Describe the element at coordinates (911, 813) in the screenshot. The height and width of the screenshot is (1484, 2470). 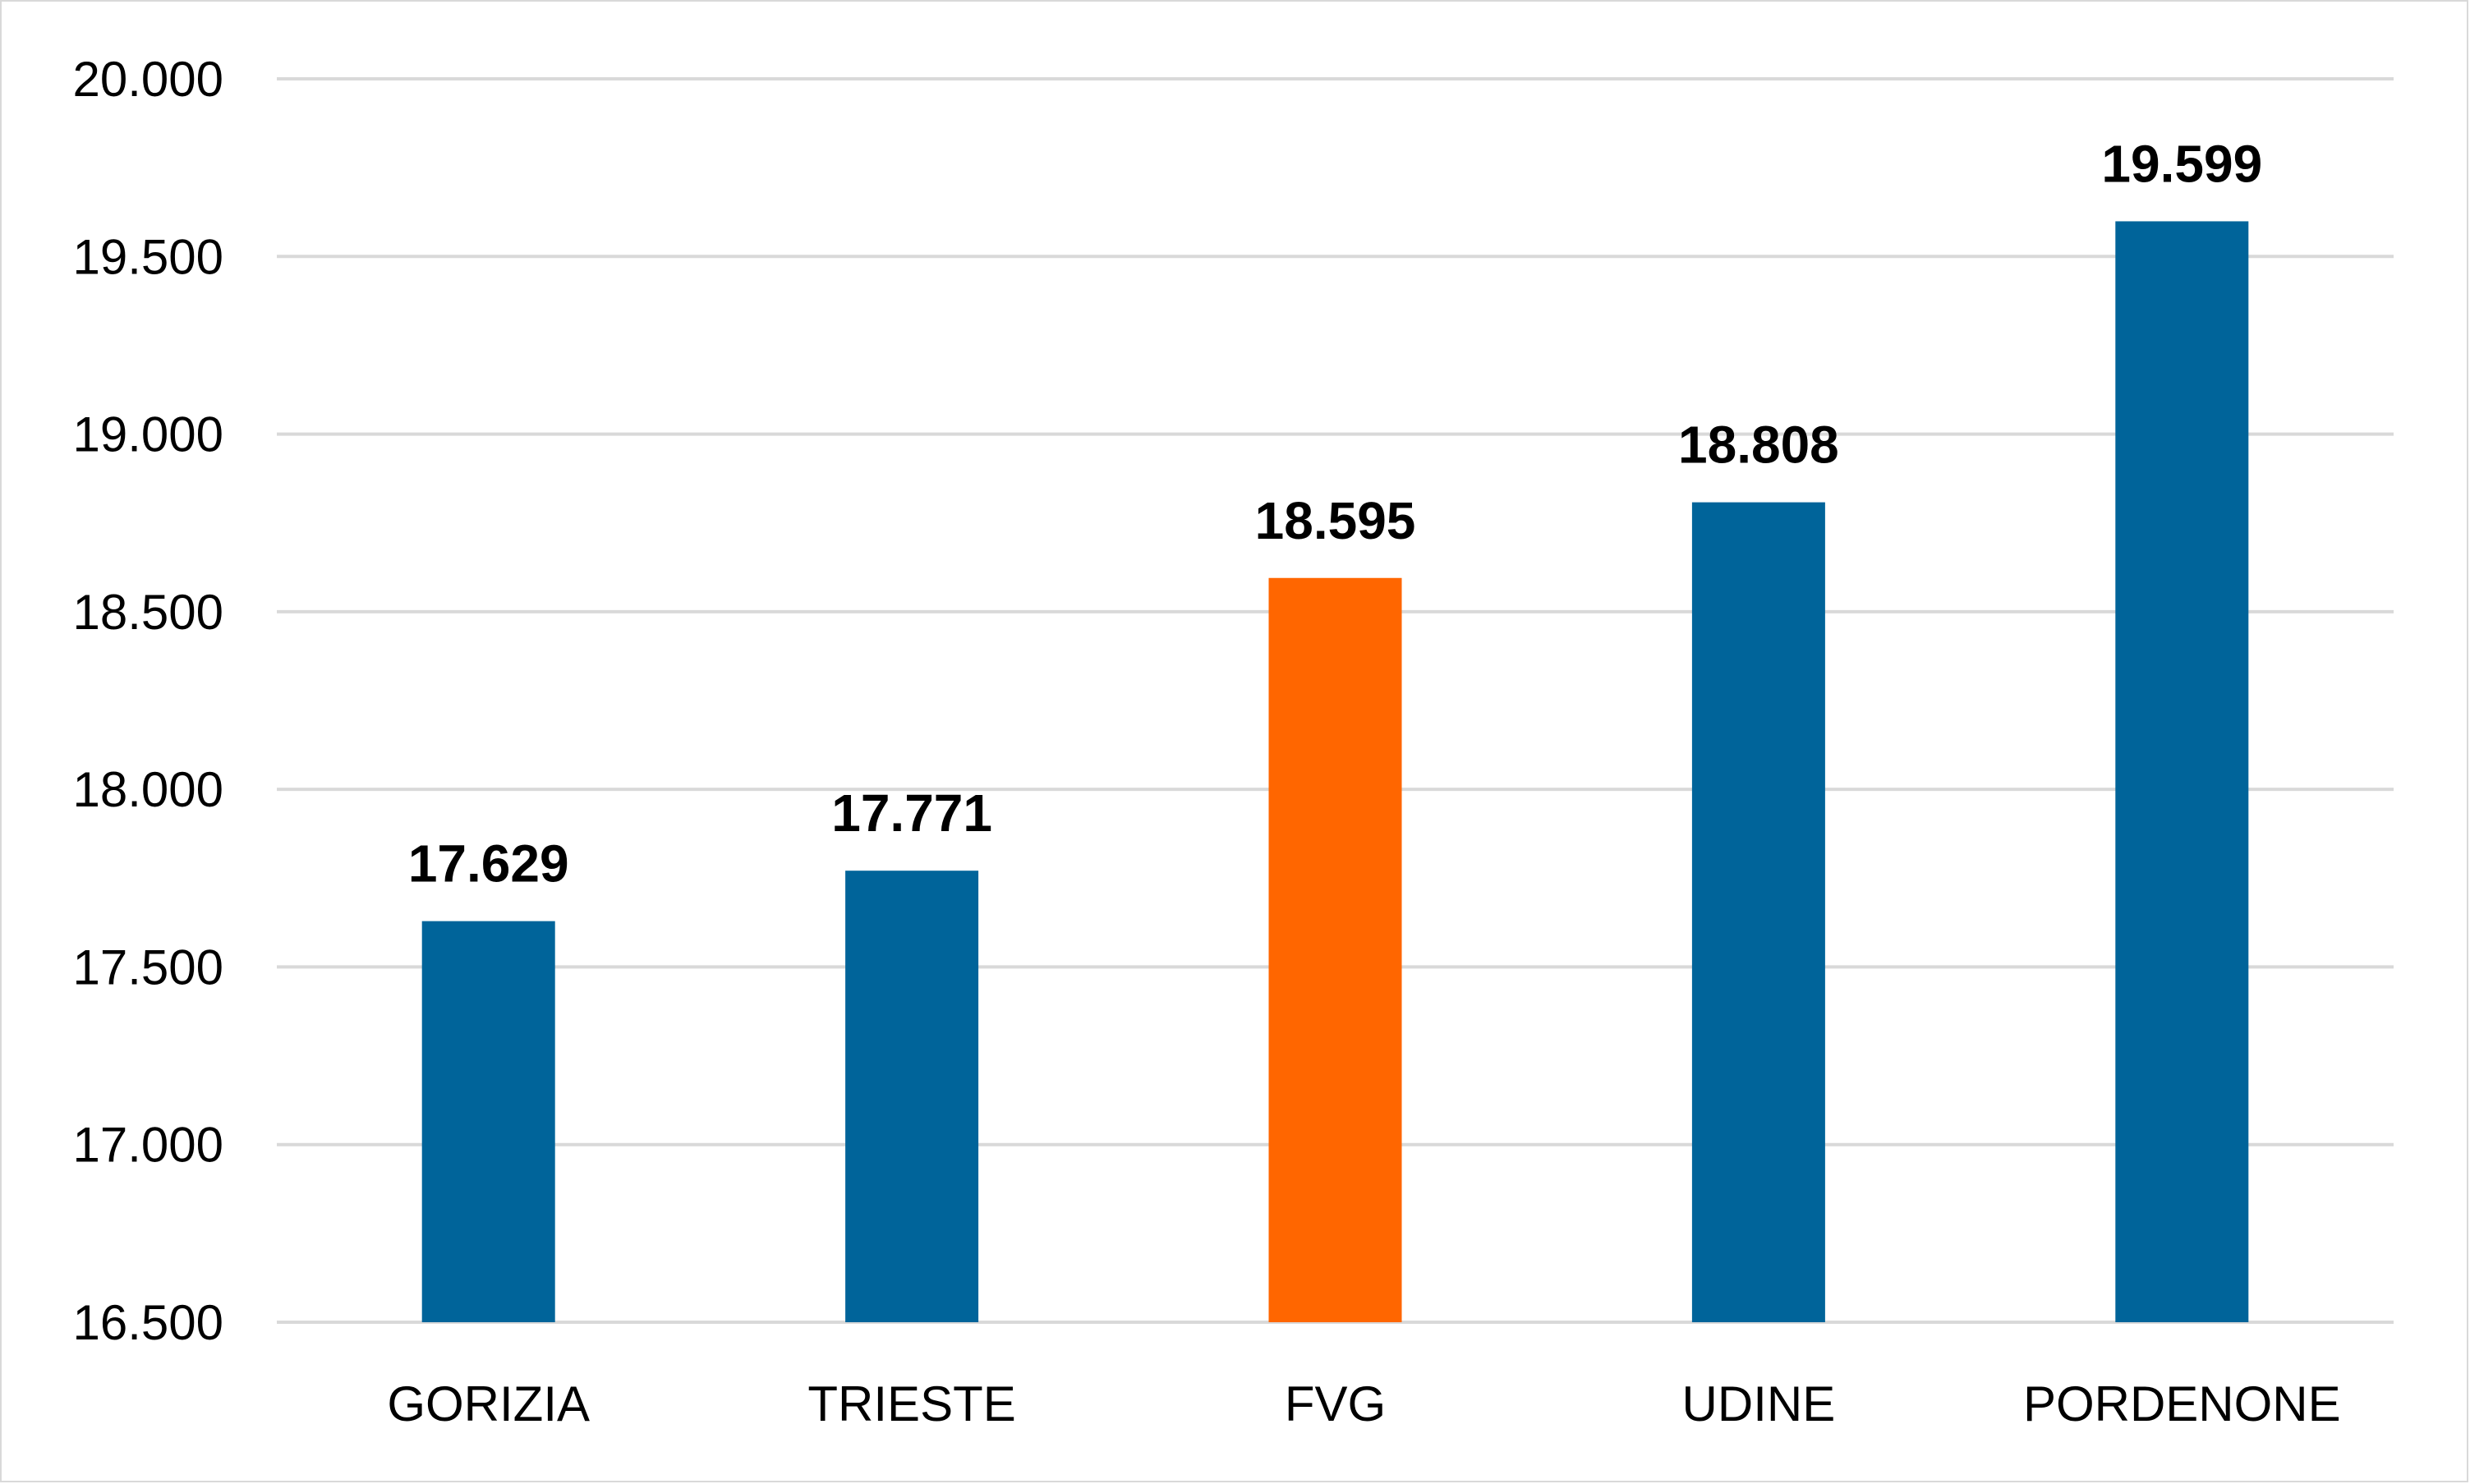
I see `data-label: 17.771` at that location.